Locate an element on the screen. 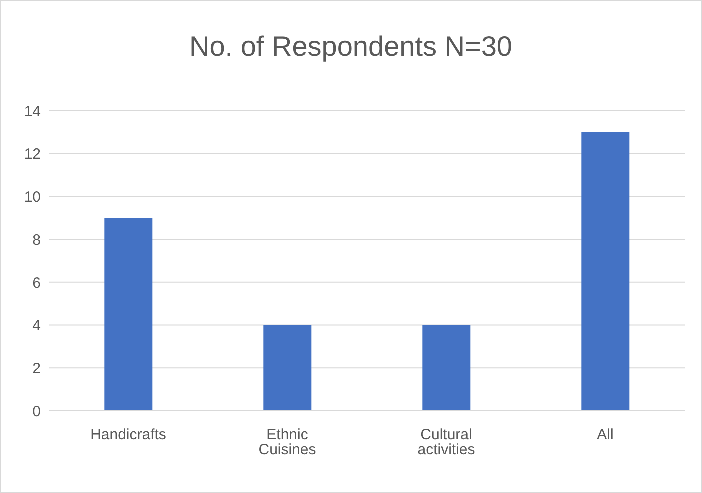 The height and width of the screenshot is (493, 702). y-tick-label: 4 is located at coordinates (36, 326).